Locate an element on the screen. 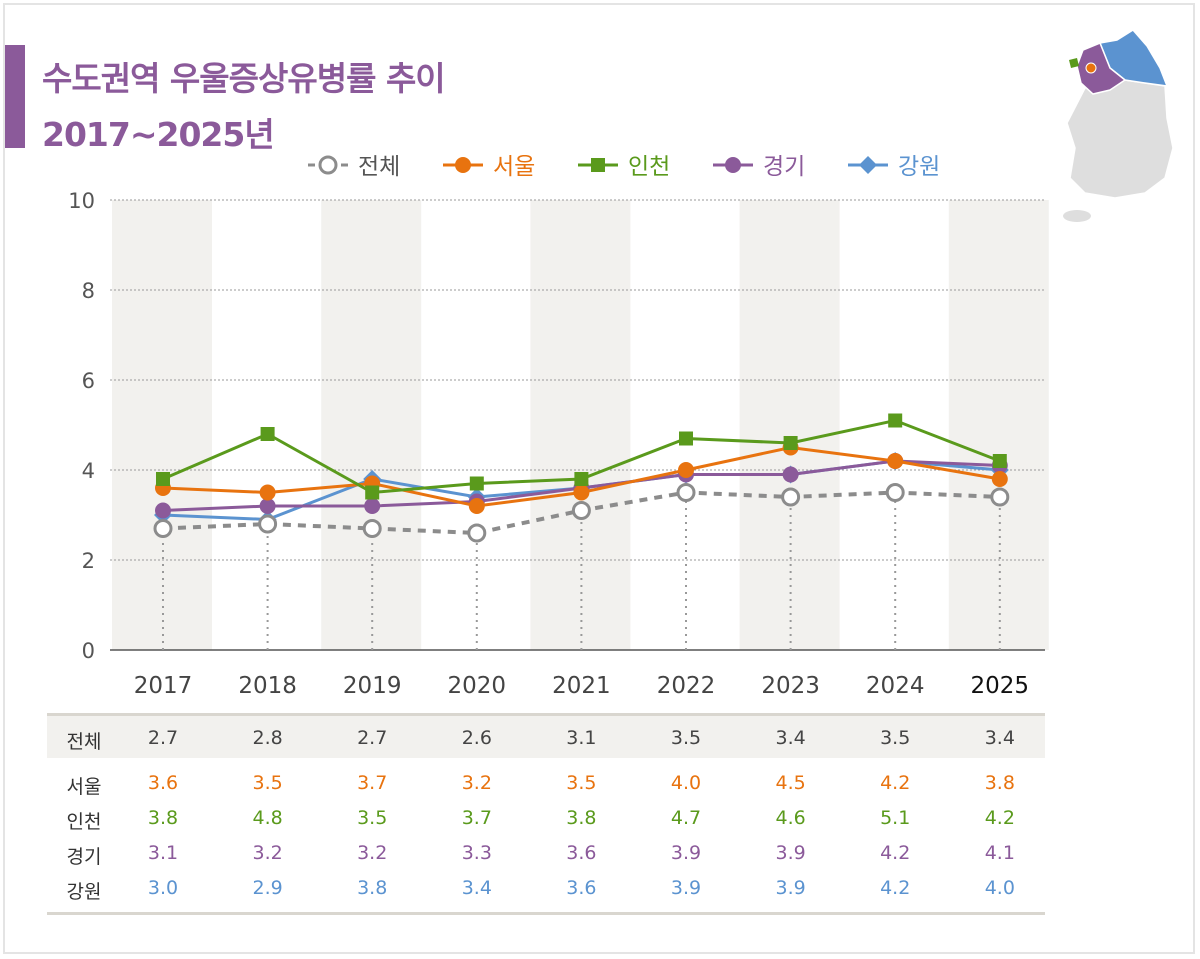 The width and height of the screenshot is (1200, 959). row-label: 경기 is located at coordinates (84, 857).